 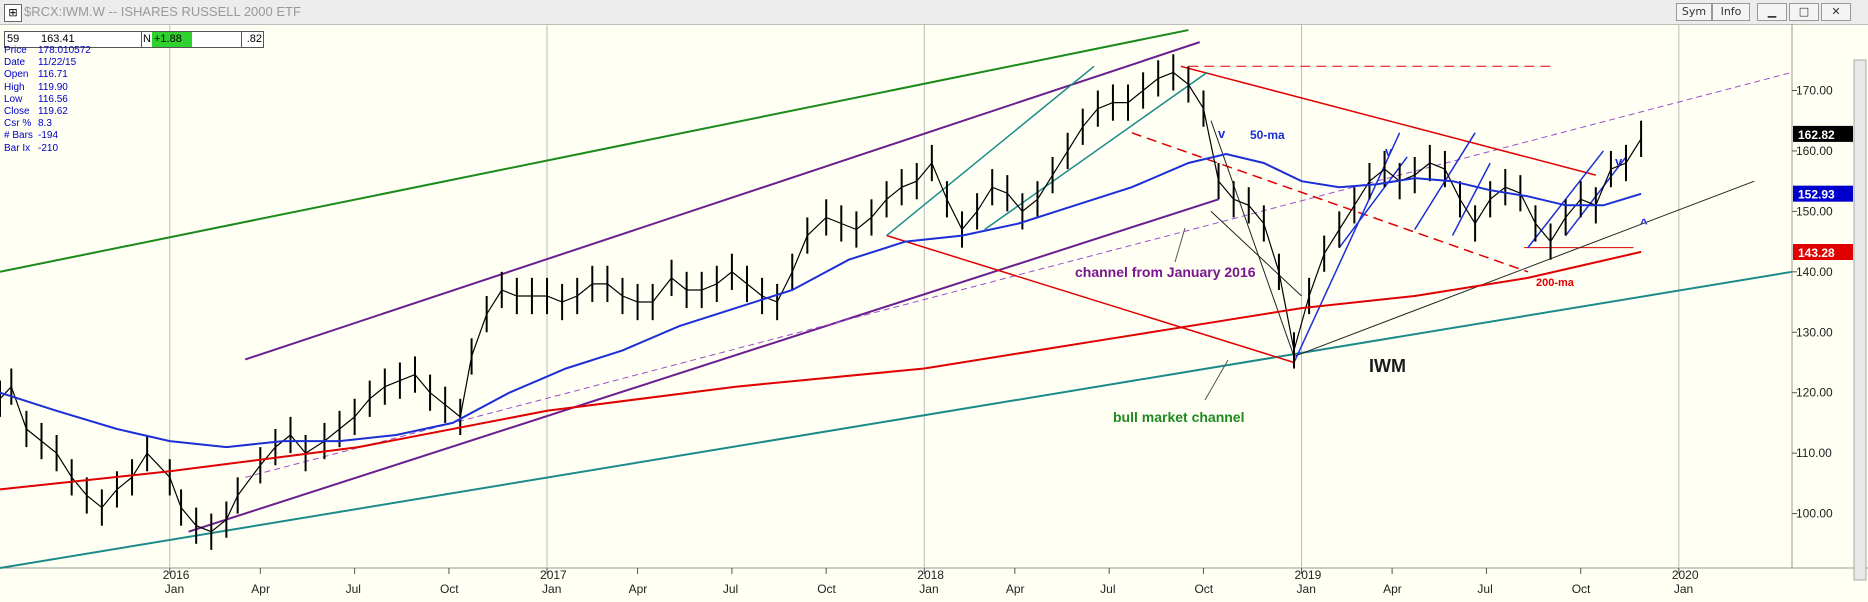 I want to click on black-decline-line, so click(x=1252, y=238).